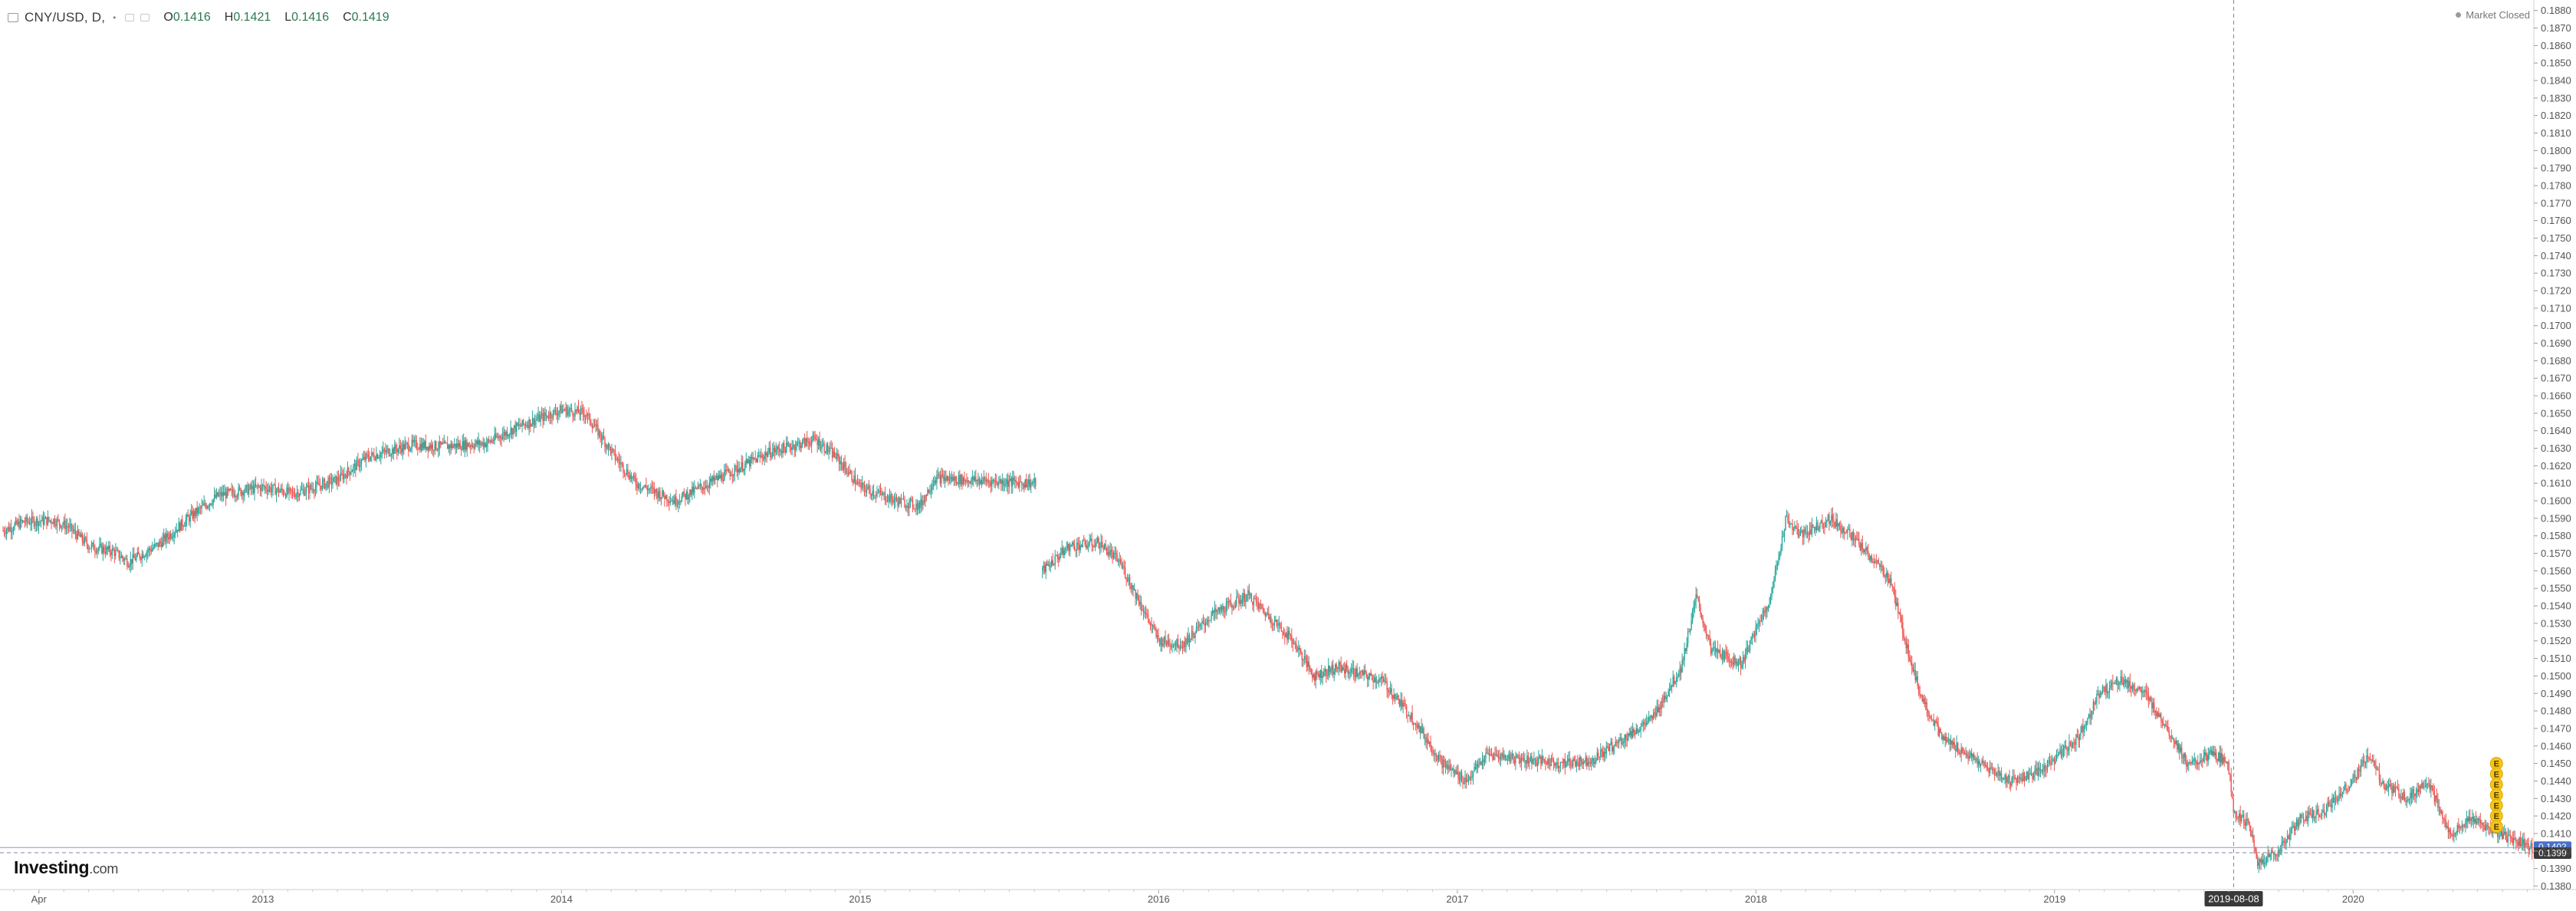  Describe the element at coordinates (2556, 10) in the screenshot. I see `y-tick-label: 0.1880` at that location.